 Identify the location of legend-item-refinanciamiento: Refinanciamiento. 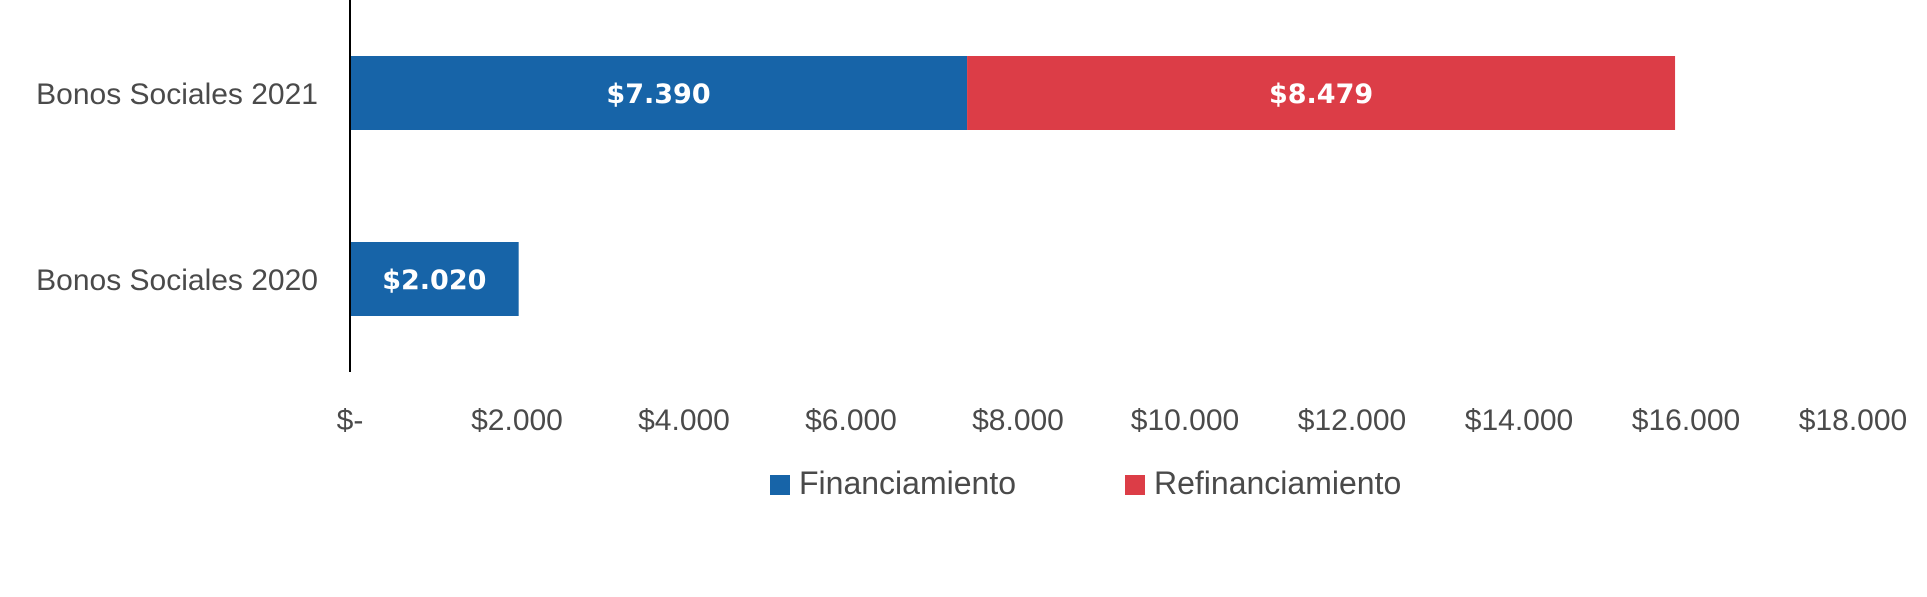
(1263, 483).